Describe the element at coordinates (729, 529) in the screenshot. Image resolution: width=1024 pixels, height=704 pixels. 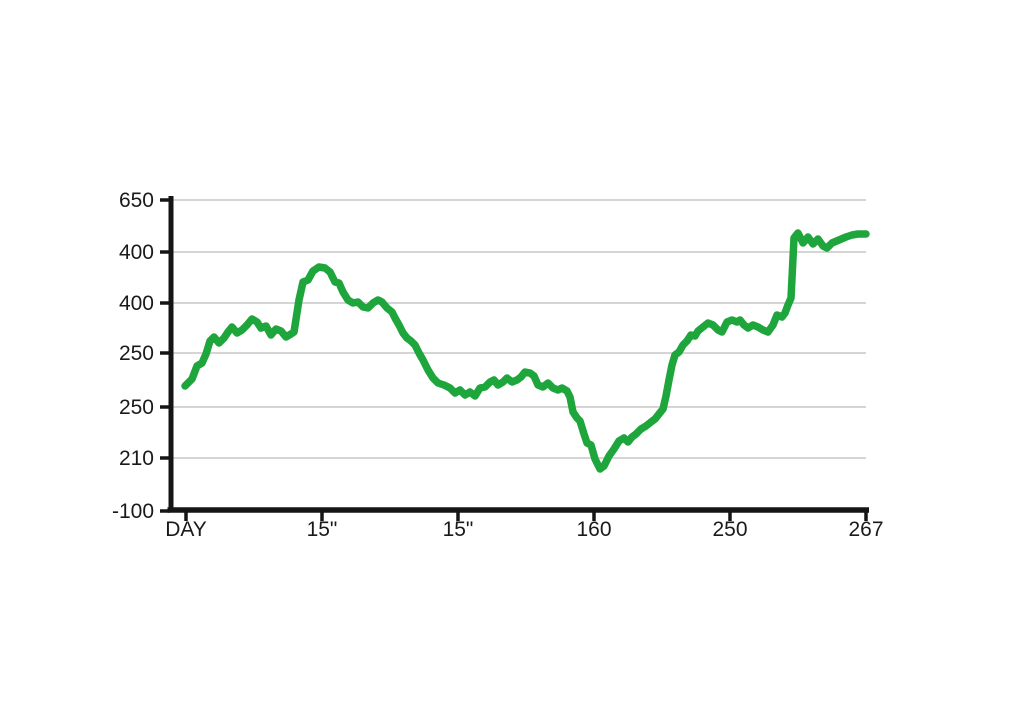
I see `x-tick-label: 250` at that location.